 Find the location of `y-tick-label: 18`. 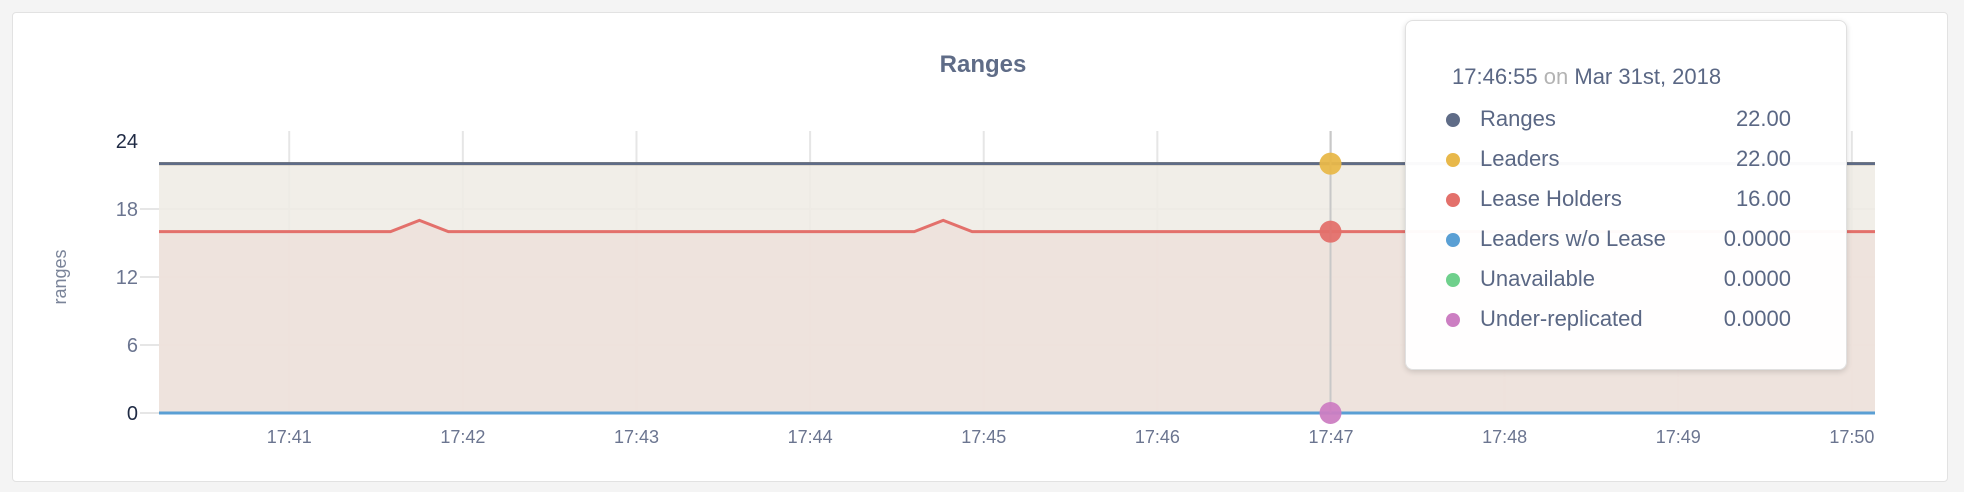

y-tick-label: 18 is located at coordinates (127, 210).